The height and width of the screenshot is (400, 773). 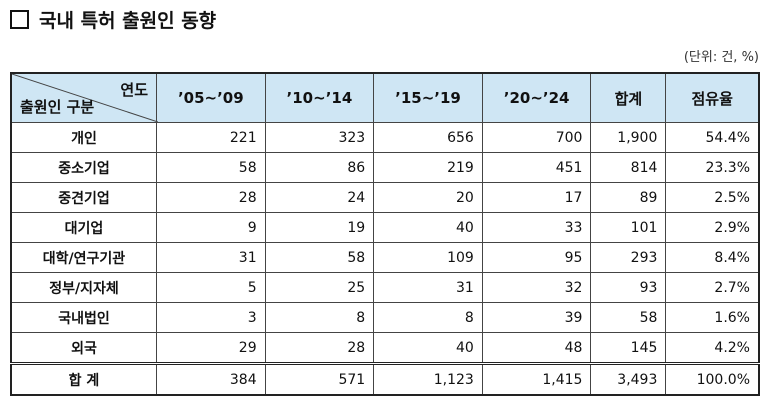 What do you see at coordinates (536, 227) in the screenshot?
I see `cell: 33` at bounding box center [536, 227].